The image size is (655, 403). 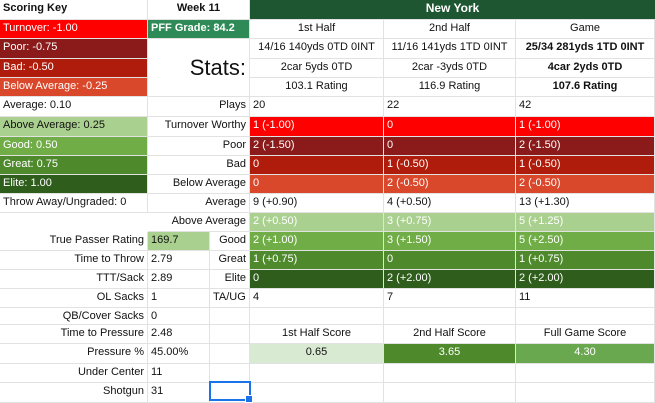 What do you see at coordinates (74, 29) in the screenshot?
I see `scoring-key-item: Turnover: -1.00` at bounding box center [74, 29].